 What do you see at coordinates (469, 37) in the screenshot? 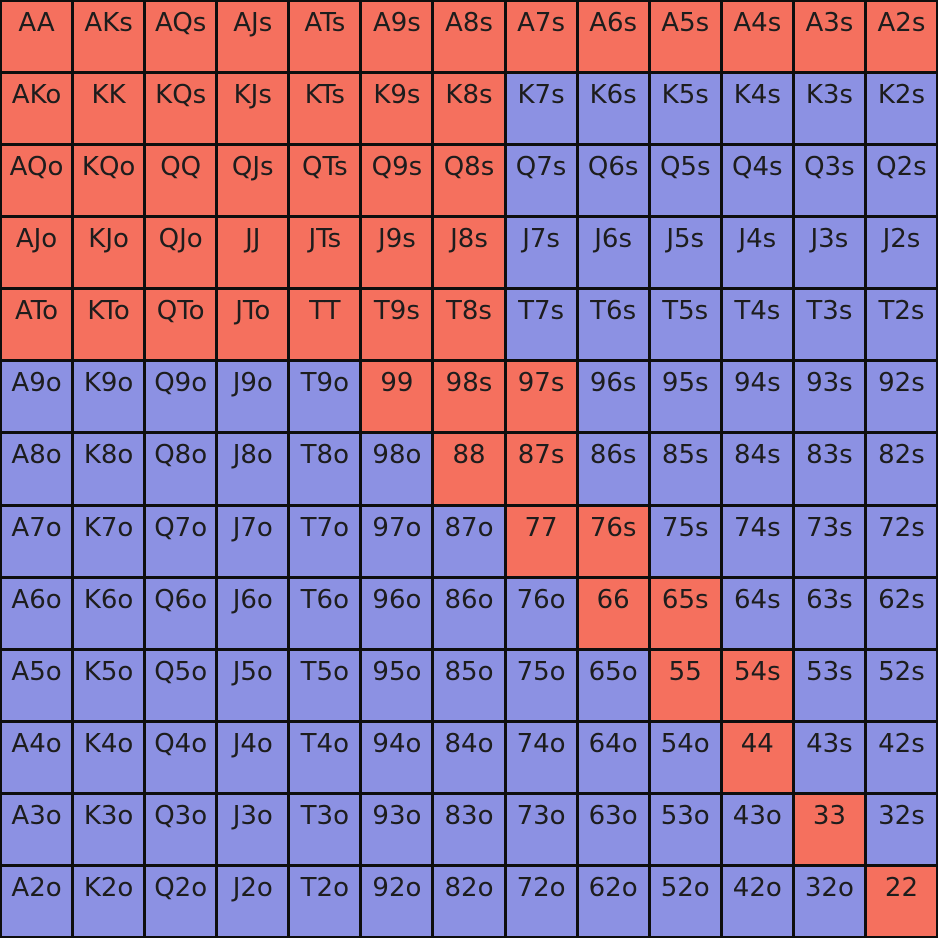
I see `hand-cell-A8s: A8s` at bounding box center [469, 37].